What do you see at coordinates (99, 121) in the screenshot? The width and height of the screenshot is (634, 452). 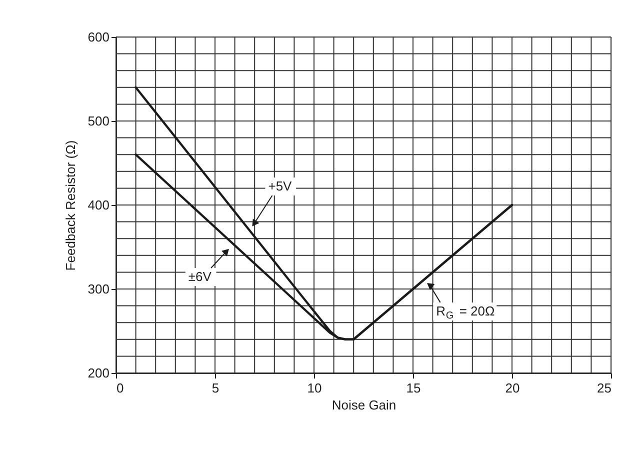 I see `y-tick-label: 500` at bounding box center [99, 121].